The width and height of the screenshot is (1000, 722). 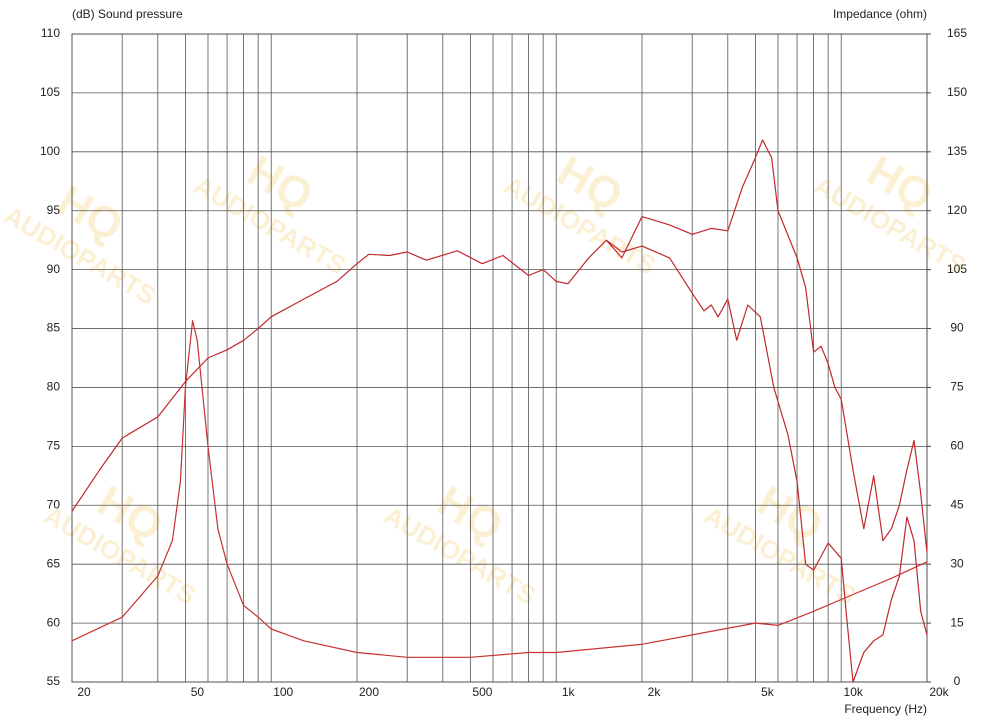 I want to click on y2-tick-label: 165, so click(x=957, y=33).